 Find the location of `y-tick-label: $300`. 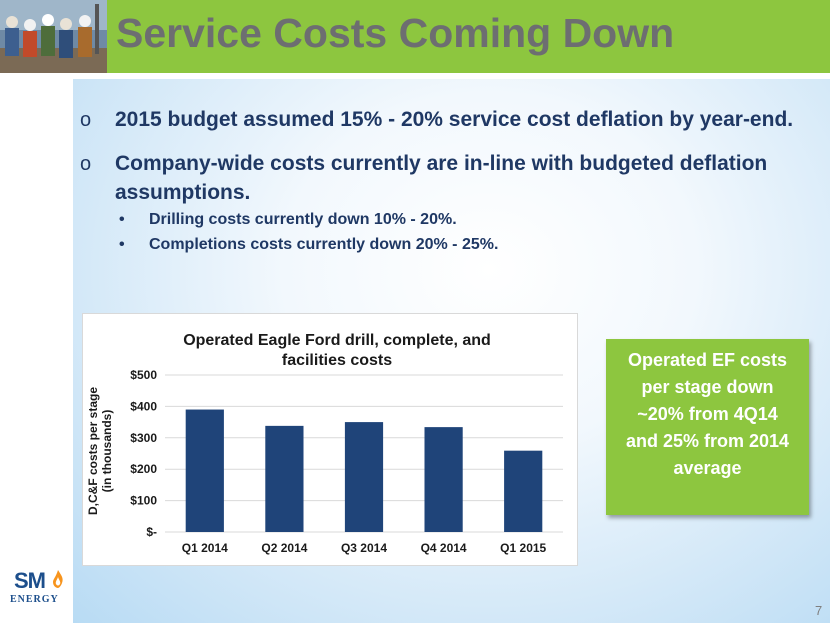

y-tick-label: $300 is located at coordinates (143, 438).